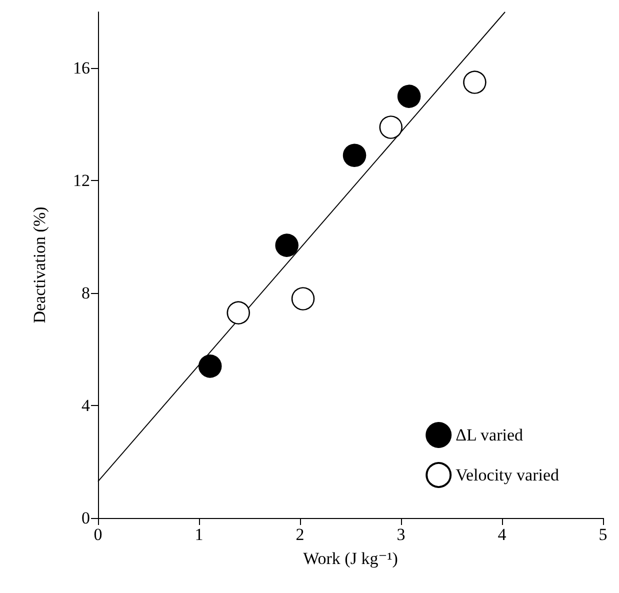  Describe the element at coordinates (86, 518) in the screenshot. I see `y-tick-label: 0` at that location.